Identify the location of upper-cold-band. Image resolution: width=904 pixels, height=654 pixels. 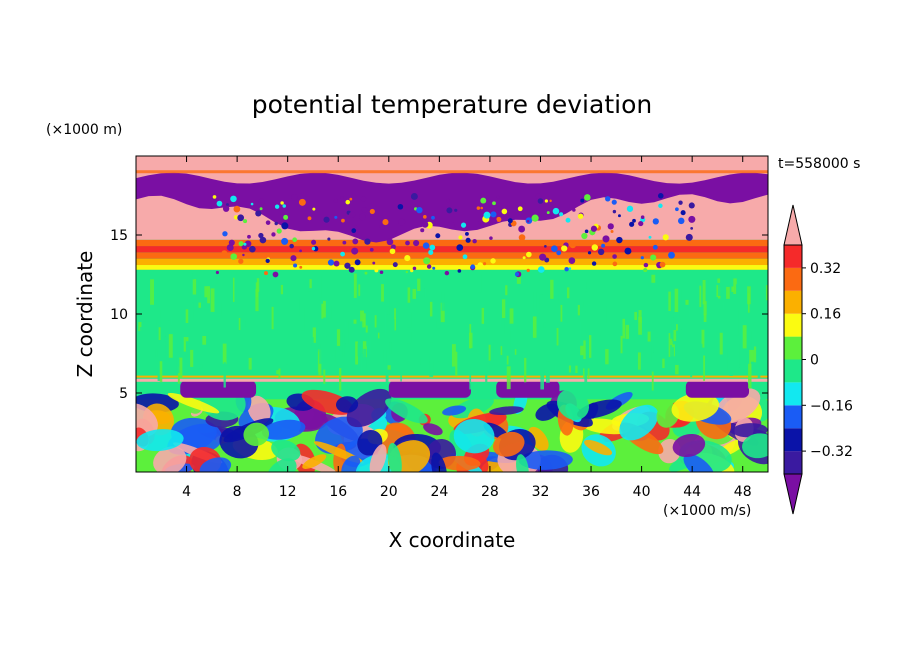
(452, 207).